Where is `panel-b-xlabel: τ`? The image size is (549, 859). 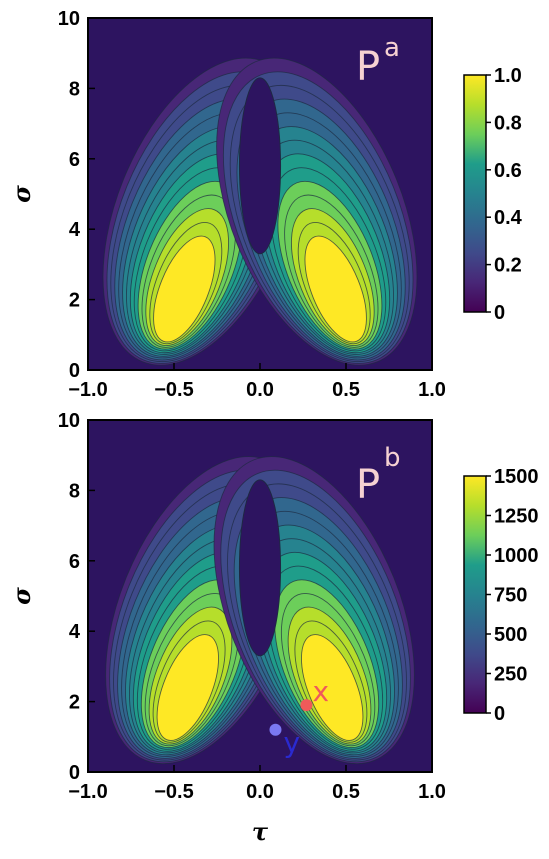 panel-b-xlabel: τ is located at coordinates (260, 831).